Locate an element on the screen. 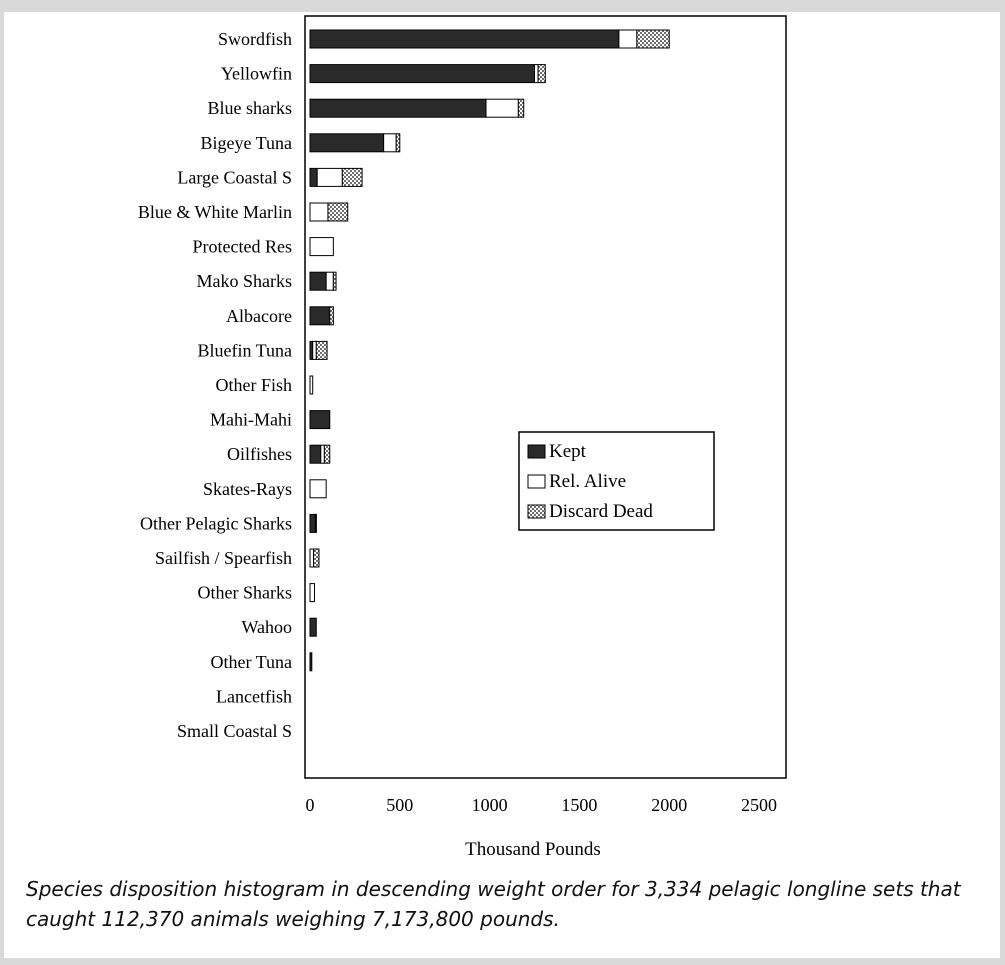 This screenshot has height=965, width=1005. category-label: Other Pelagic Sharks is located at coordinates (216, 523).